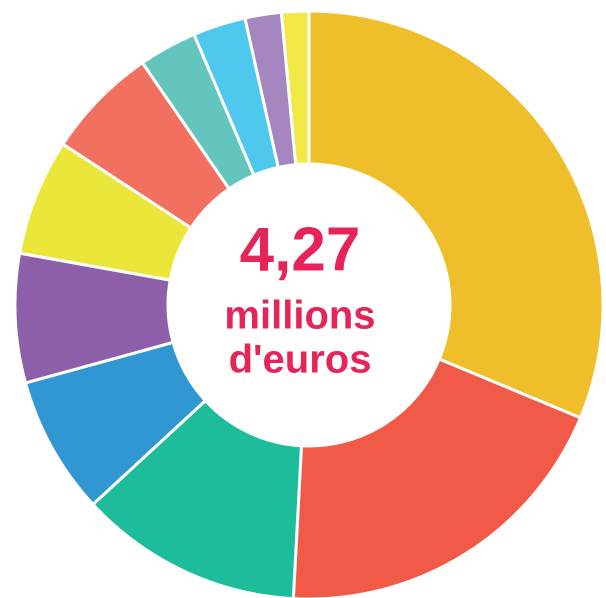 The height and width of the screenshot is (598, 606). Describe the element at coordinates (300, 360) in the screenshot. I see `center-unit: d'euros` at that location.